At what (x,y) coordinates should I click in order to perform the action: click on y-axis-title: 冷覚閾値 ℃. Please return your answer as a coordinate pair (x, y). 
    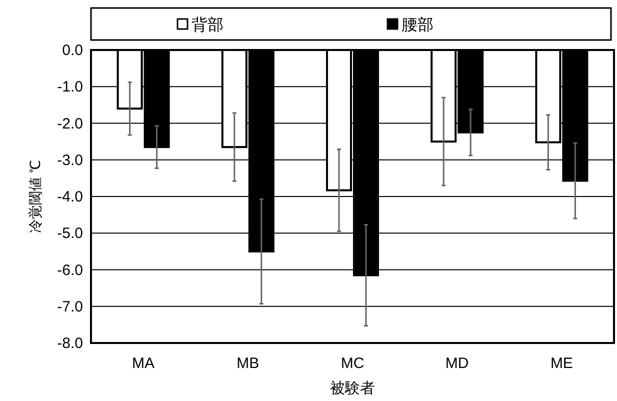
    Looking at the image, I should click on (35, 196).